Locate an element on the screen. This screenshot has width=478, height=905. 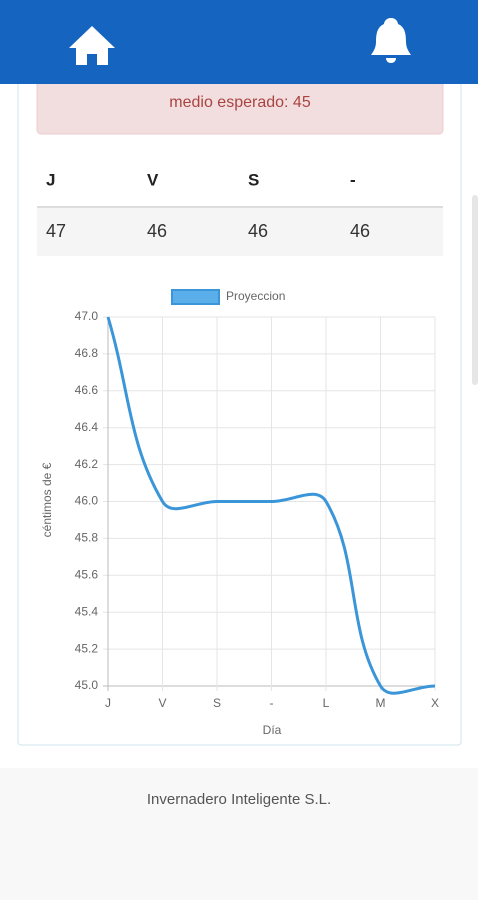
y-tick-label: 45.8 is located at coordinates (87, 538).